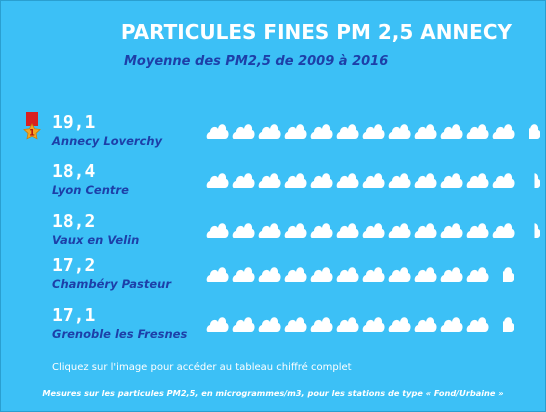 The width and height of the screenshot is (546, 412). I want to click on station-row: 18,4 Lyon Centre, so click(273, 184).